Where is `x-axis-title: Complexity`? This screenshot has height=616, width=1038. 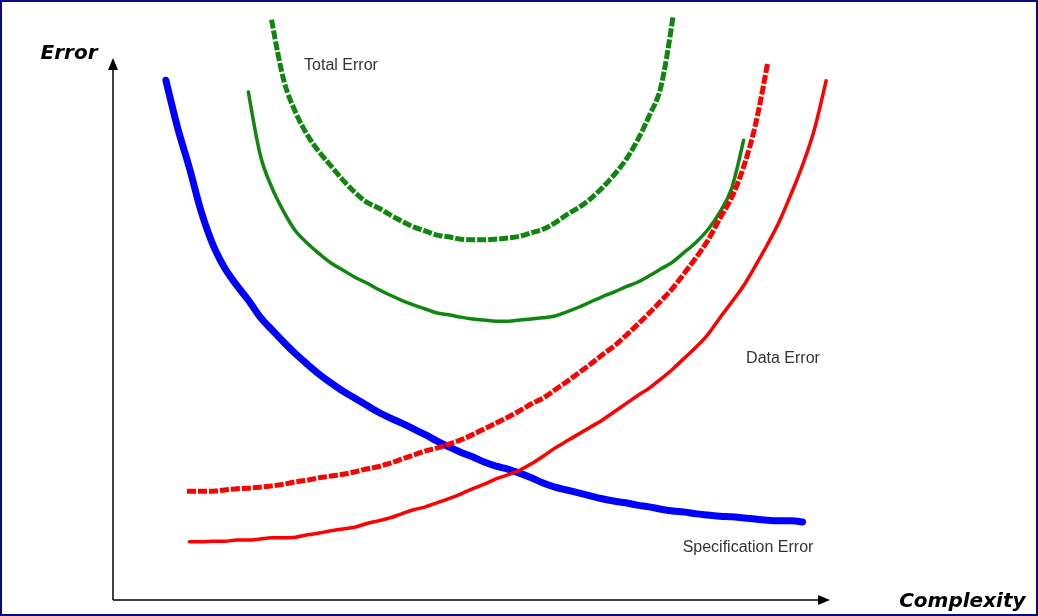 x-axis-title: Complexity is located at coordinates (963, 599).